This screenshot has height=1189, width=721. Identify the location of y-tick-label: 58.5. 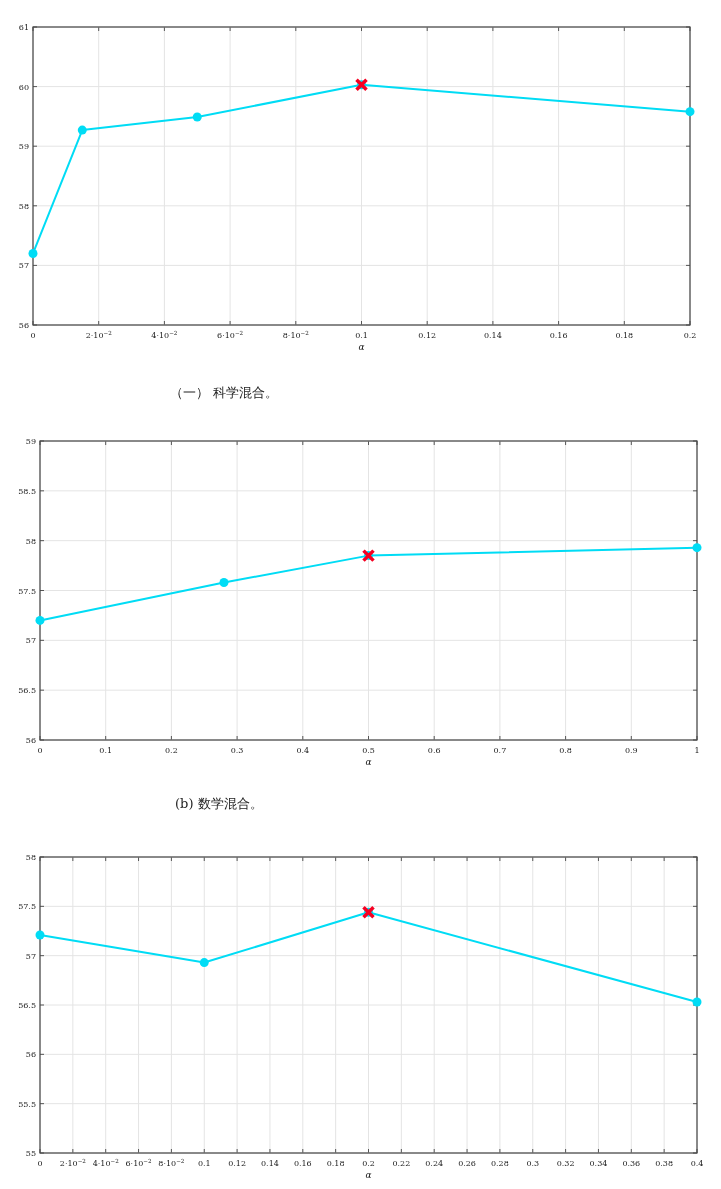
(27, 491).